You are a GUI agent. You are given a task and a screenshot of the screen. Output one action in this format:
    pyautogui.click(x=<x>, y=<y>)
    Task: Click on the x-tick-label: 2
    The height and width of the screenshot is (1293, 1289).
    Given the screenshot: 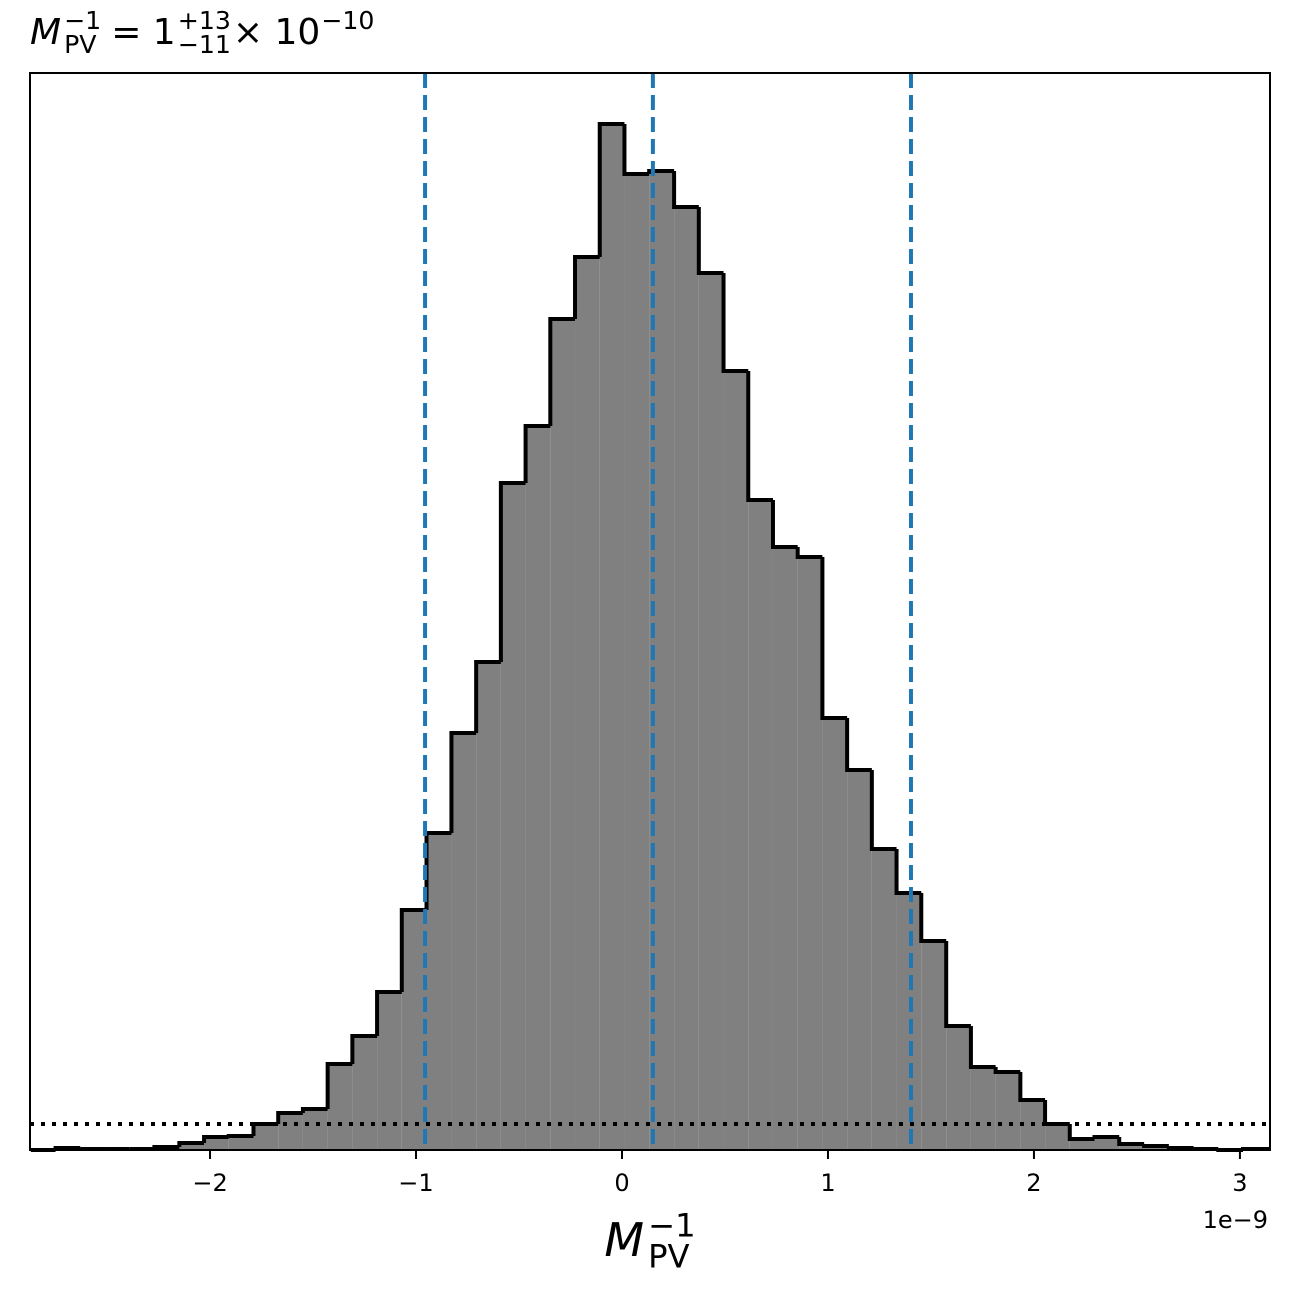 What is the action you would take?
    pyautogui.click(x=1033, y=1183)
    